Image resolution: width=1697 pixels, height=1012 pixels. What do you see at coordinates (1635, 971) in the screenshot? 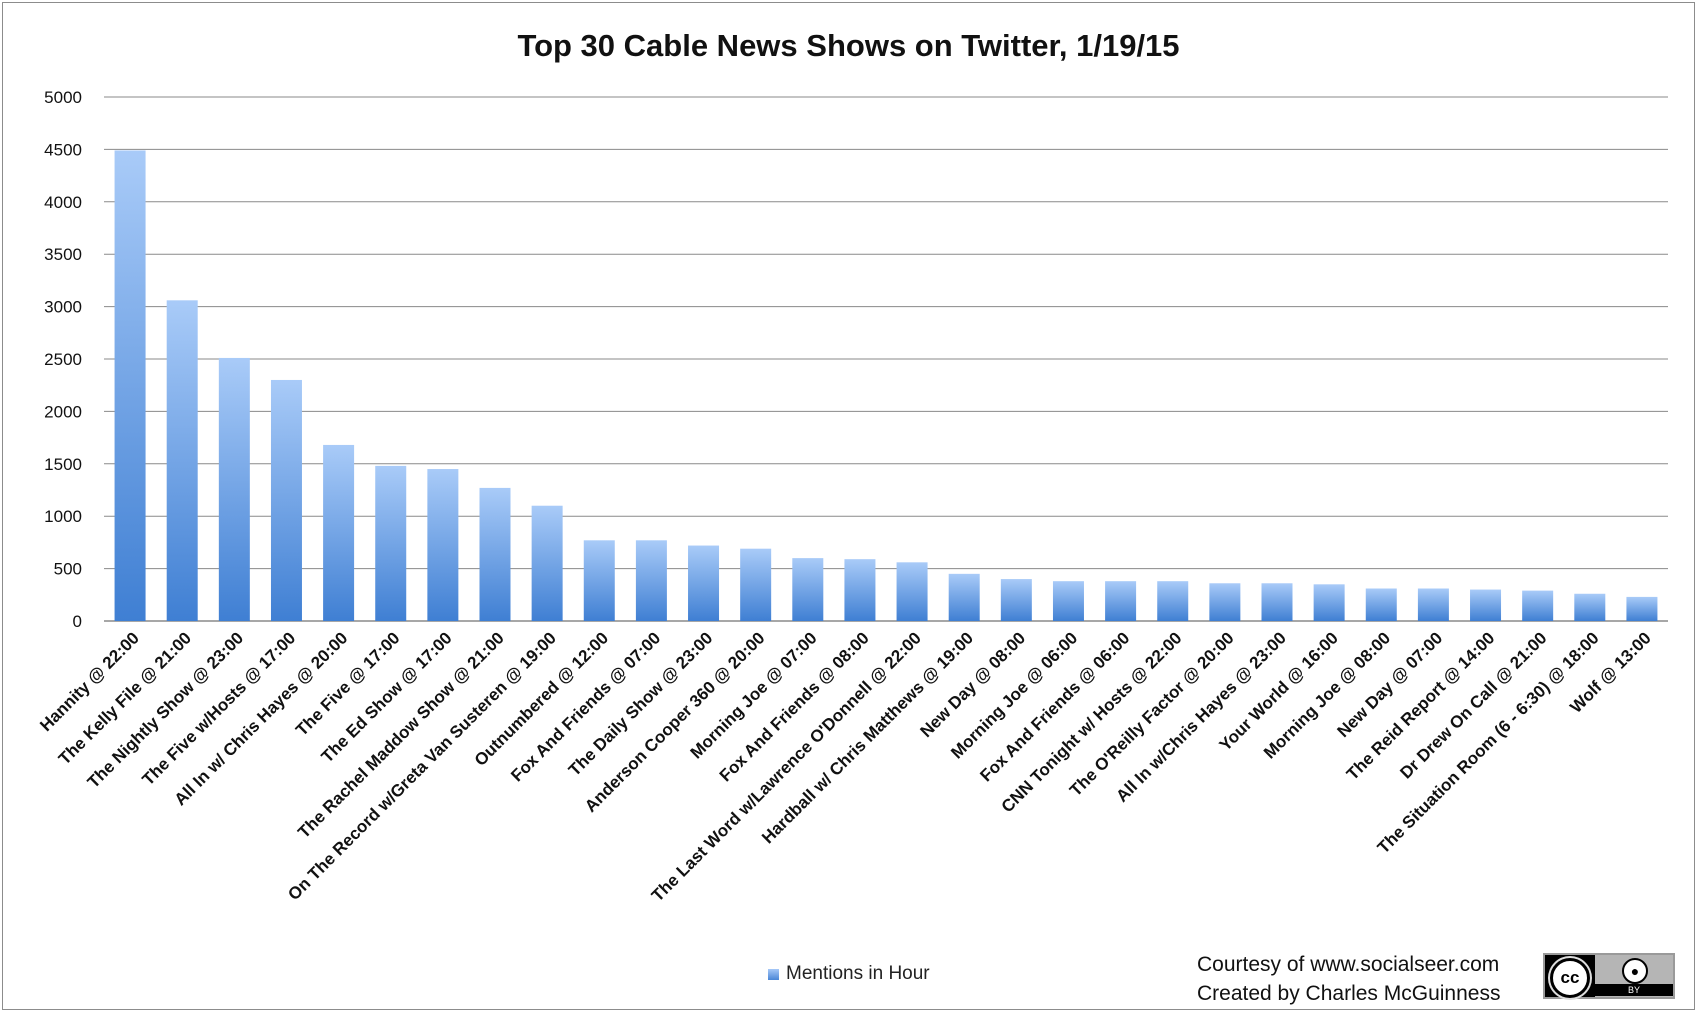
I see `person-icon: ●` at bounding box center [1635, 971].